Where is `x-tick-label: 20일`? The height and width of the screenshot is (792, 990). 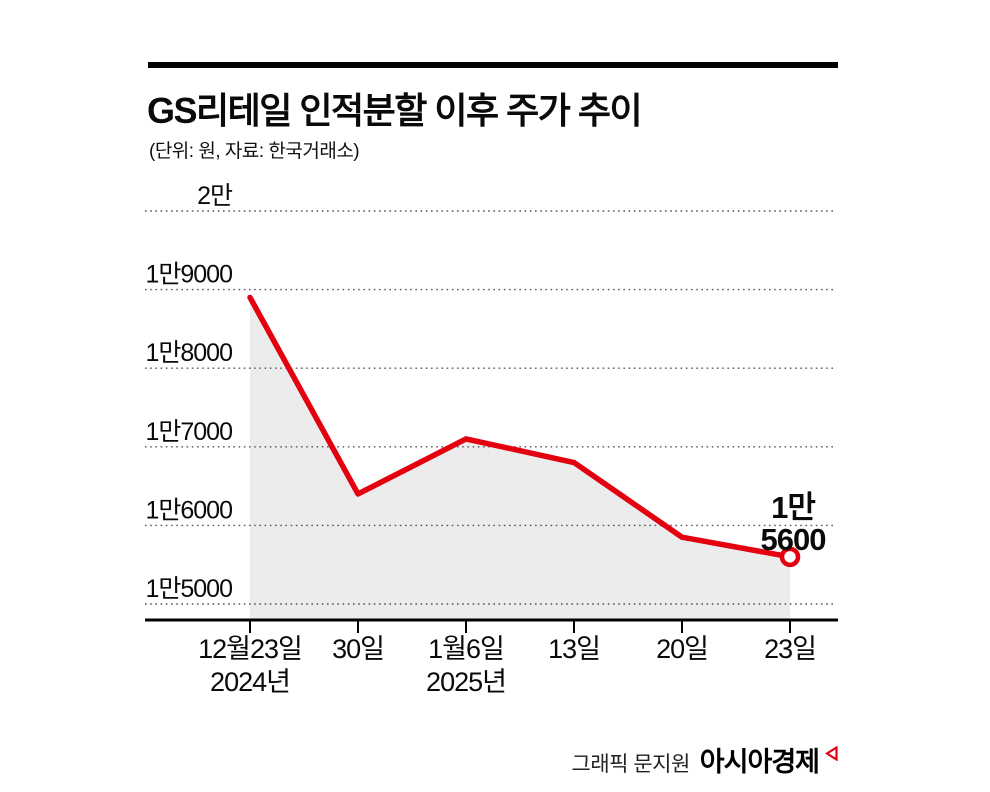
x-tick-label: 20일 is located at coordinates (682, 649).